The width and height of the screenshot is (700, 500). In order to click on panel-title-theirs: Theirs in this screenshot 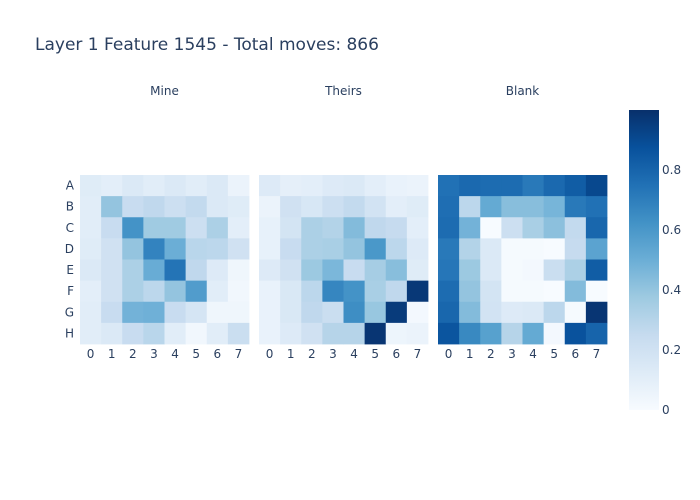, I will do `click(343, 91)`.